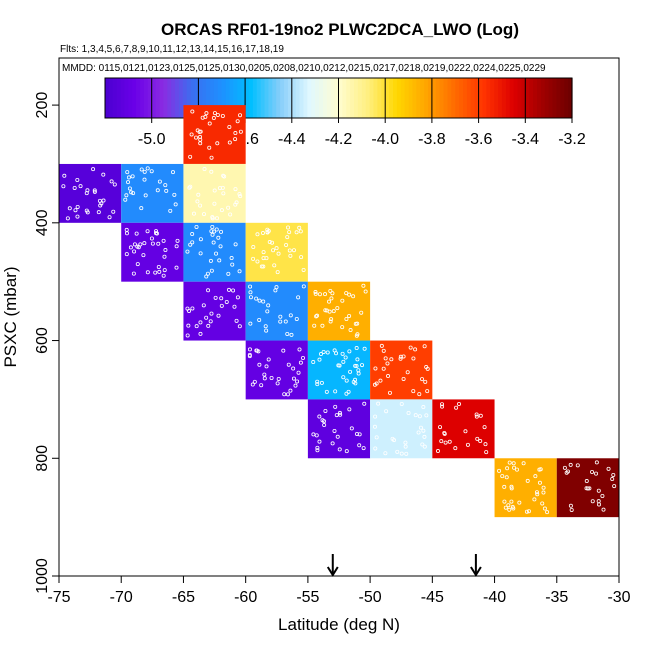  Describe the element at coordinates (152, 139) in the screenshot. I see `colorbar-tick-label: -5.0` at that location.